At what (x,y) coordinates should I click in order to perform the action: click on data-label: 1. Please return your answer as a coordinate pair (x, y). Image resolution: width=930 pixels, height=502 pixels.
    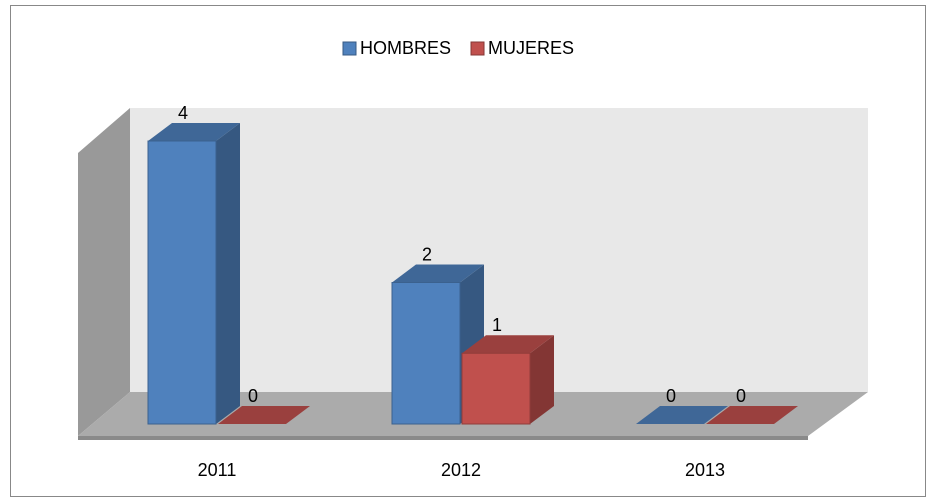
    Looking at the image, I should click on (497, 325).